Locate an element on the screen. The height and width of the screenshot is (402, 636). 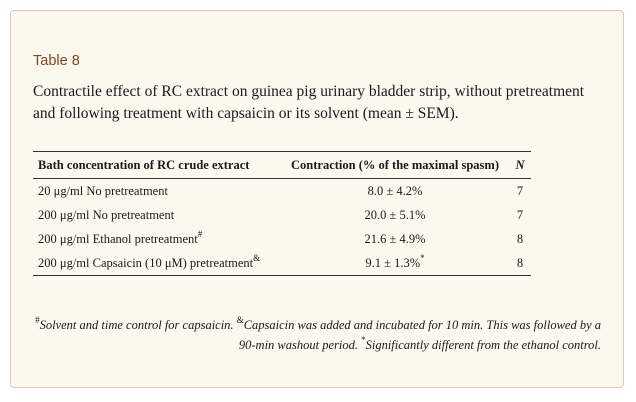
contraction-cell: 8.0 ± 4.2% is located at coordinates (395, 190).